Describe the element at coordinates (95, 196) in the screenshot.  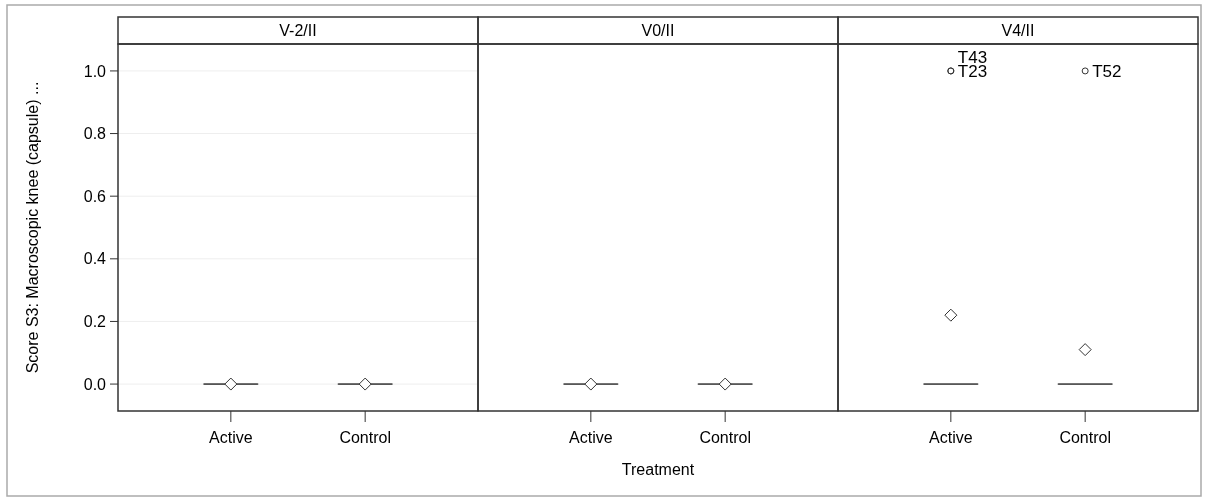
I see `y-tick-label: 0.6` at that location.